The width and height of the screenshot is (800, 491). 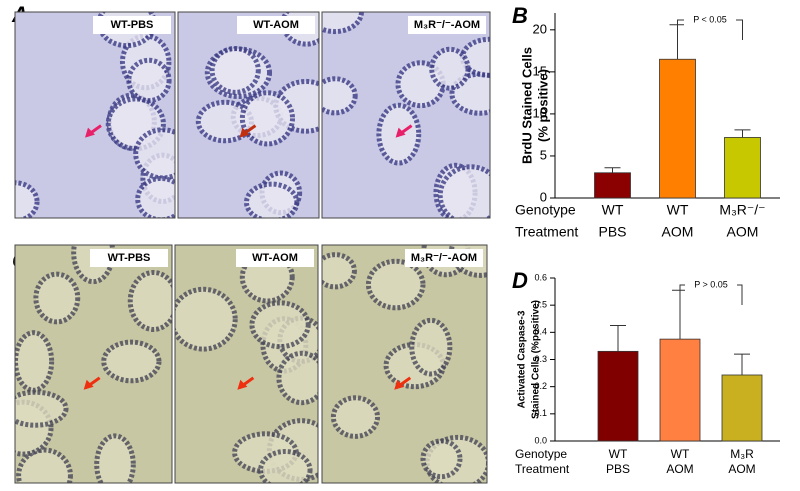 I want to click on panel-letter: B, so click(x=520, y=15).